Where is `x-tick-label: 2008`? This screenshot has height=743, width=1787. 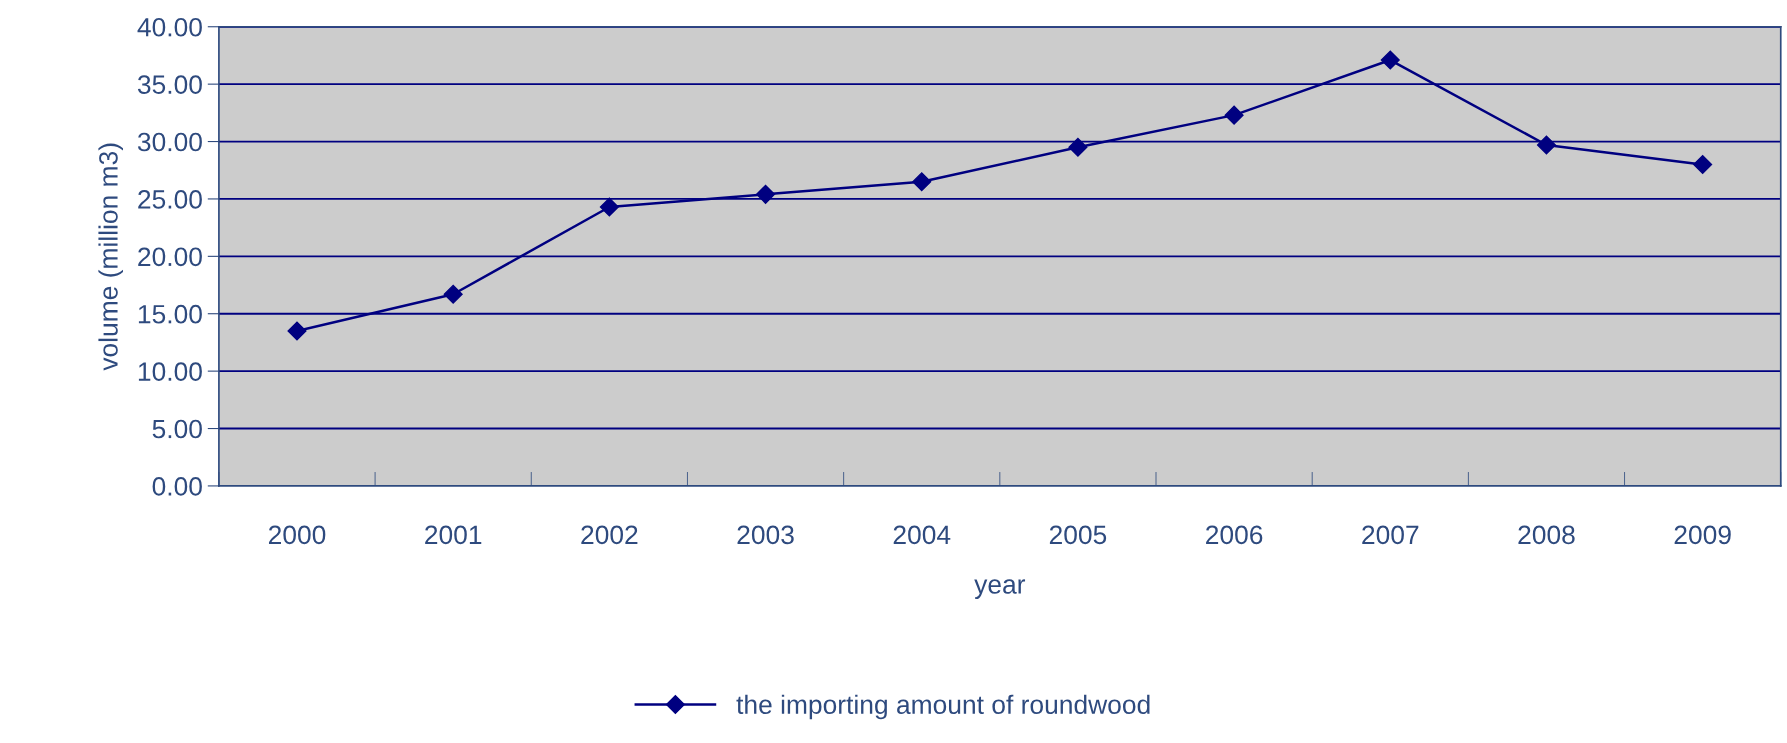 x-tick-label: 2008 is located at coordinates (1546, 535).